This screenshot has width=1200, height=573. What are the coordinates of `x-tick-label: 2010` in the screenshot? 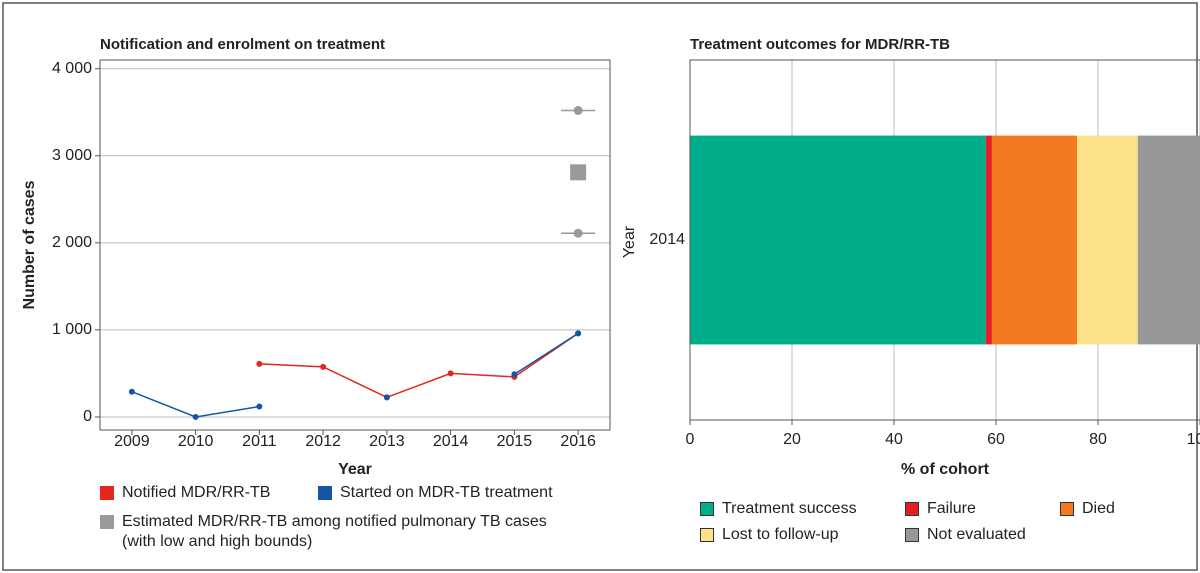 It's located at (196, 441).